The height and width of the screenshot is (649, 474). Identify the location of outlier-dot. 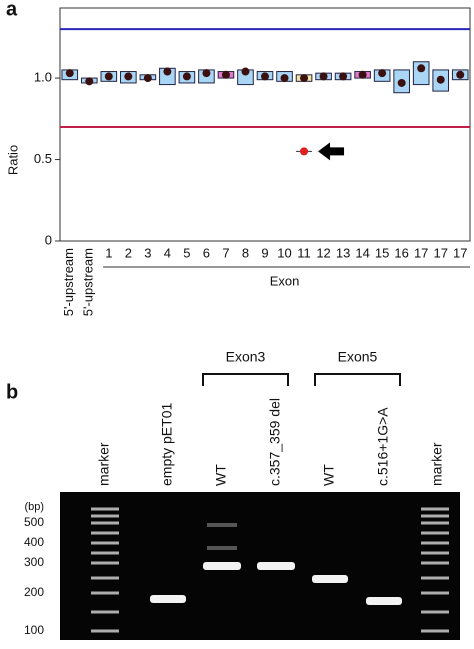
(304, 151).